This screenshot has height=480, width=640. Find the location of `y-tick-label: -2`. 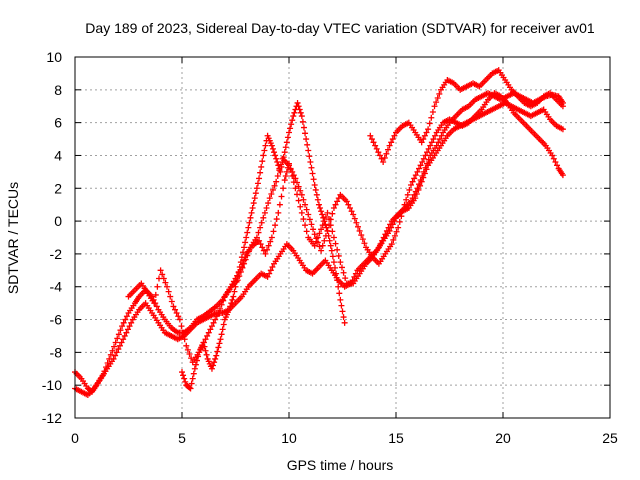

y-tick-label: -2 is located at coordinates (56, 254).